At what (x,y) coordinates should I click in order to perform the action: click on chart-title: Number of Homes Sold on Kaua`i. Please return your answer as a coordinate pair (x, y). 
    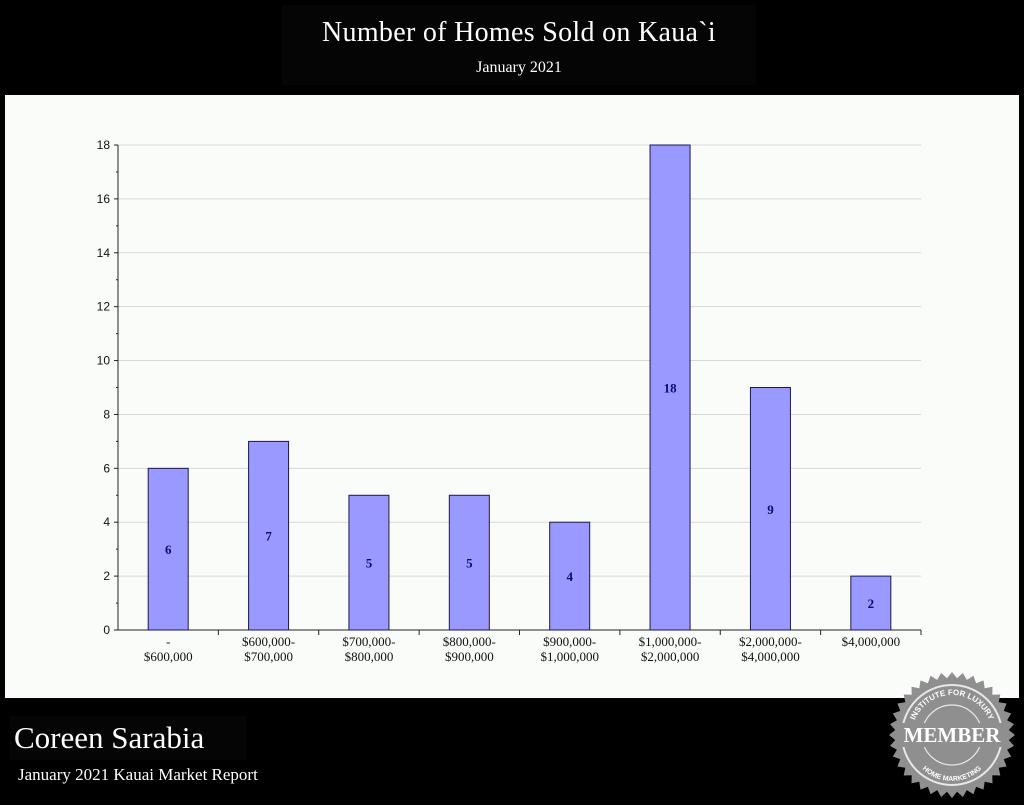
    Looking at the image, I should click on (519, 32).